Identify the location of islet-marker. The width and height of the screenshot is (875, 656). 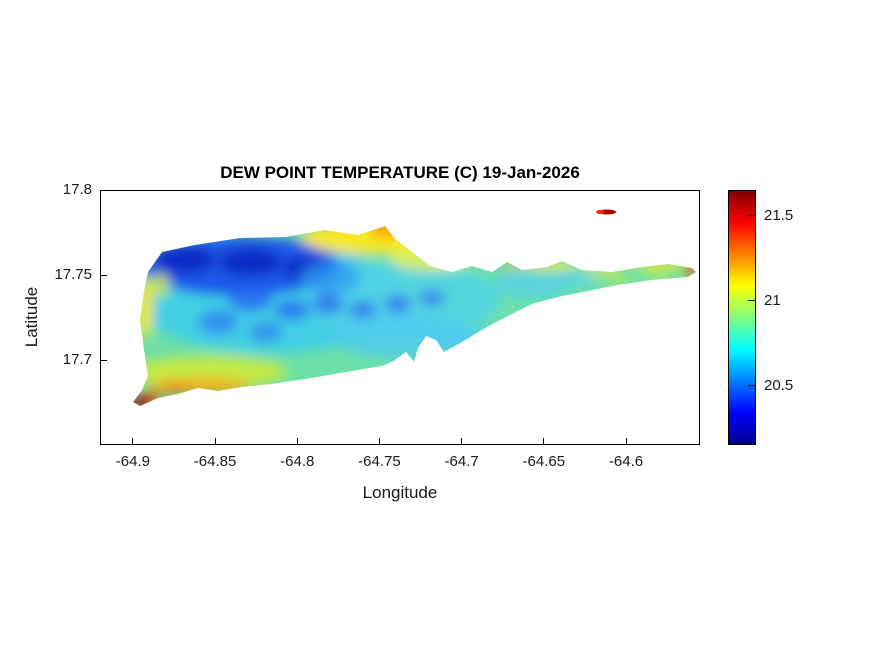
(606, 212).